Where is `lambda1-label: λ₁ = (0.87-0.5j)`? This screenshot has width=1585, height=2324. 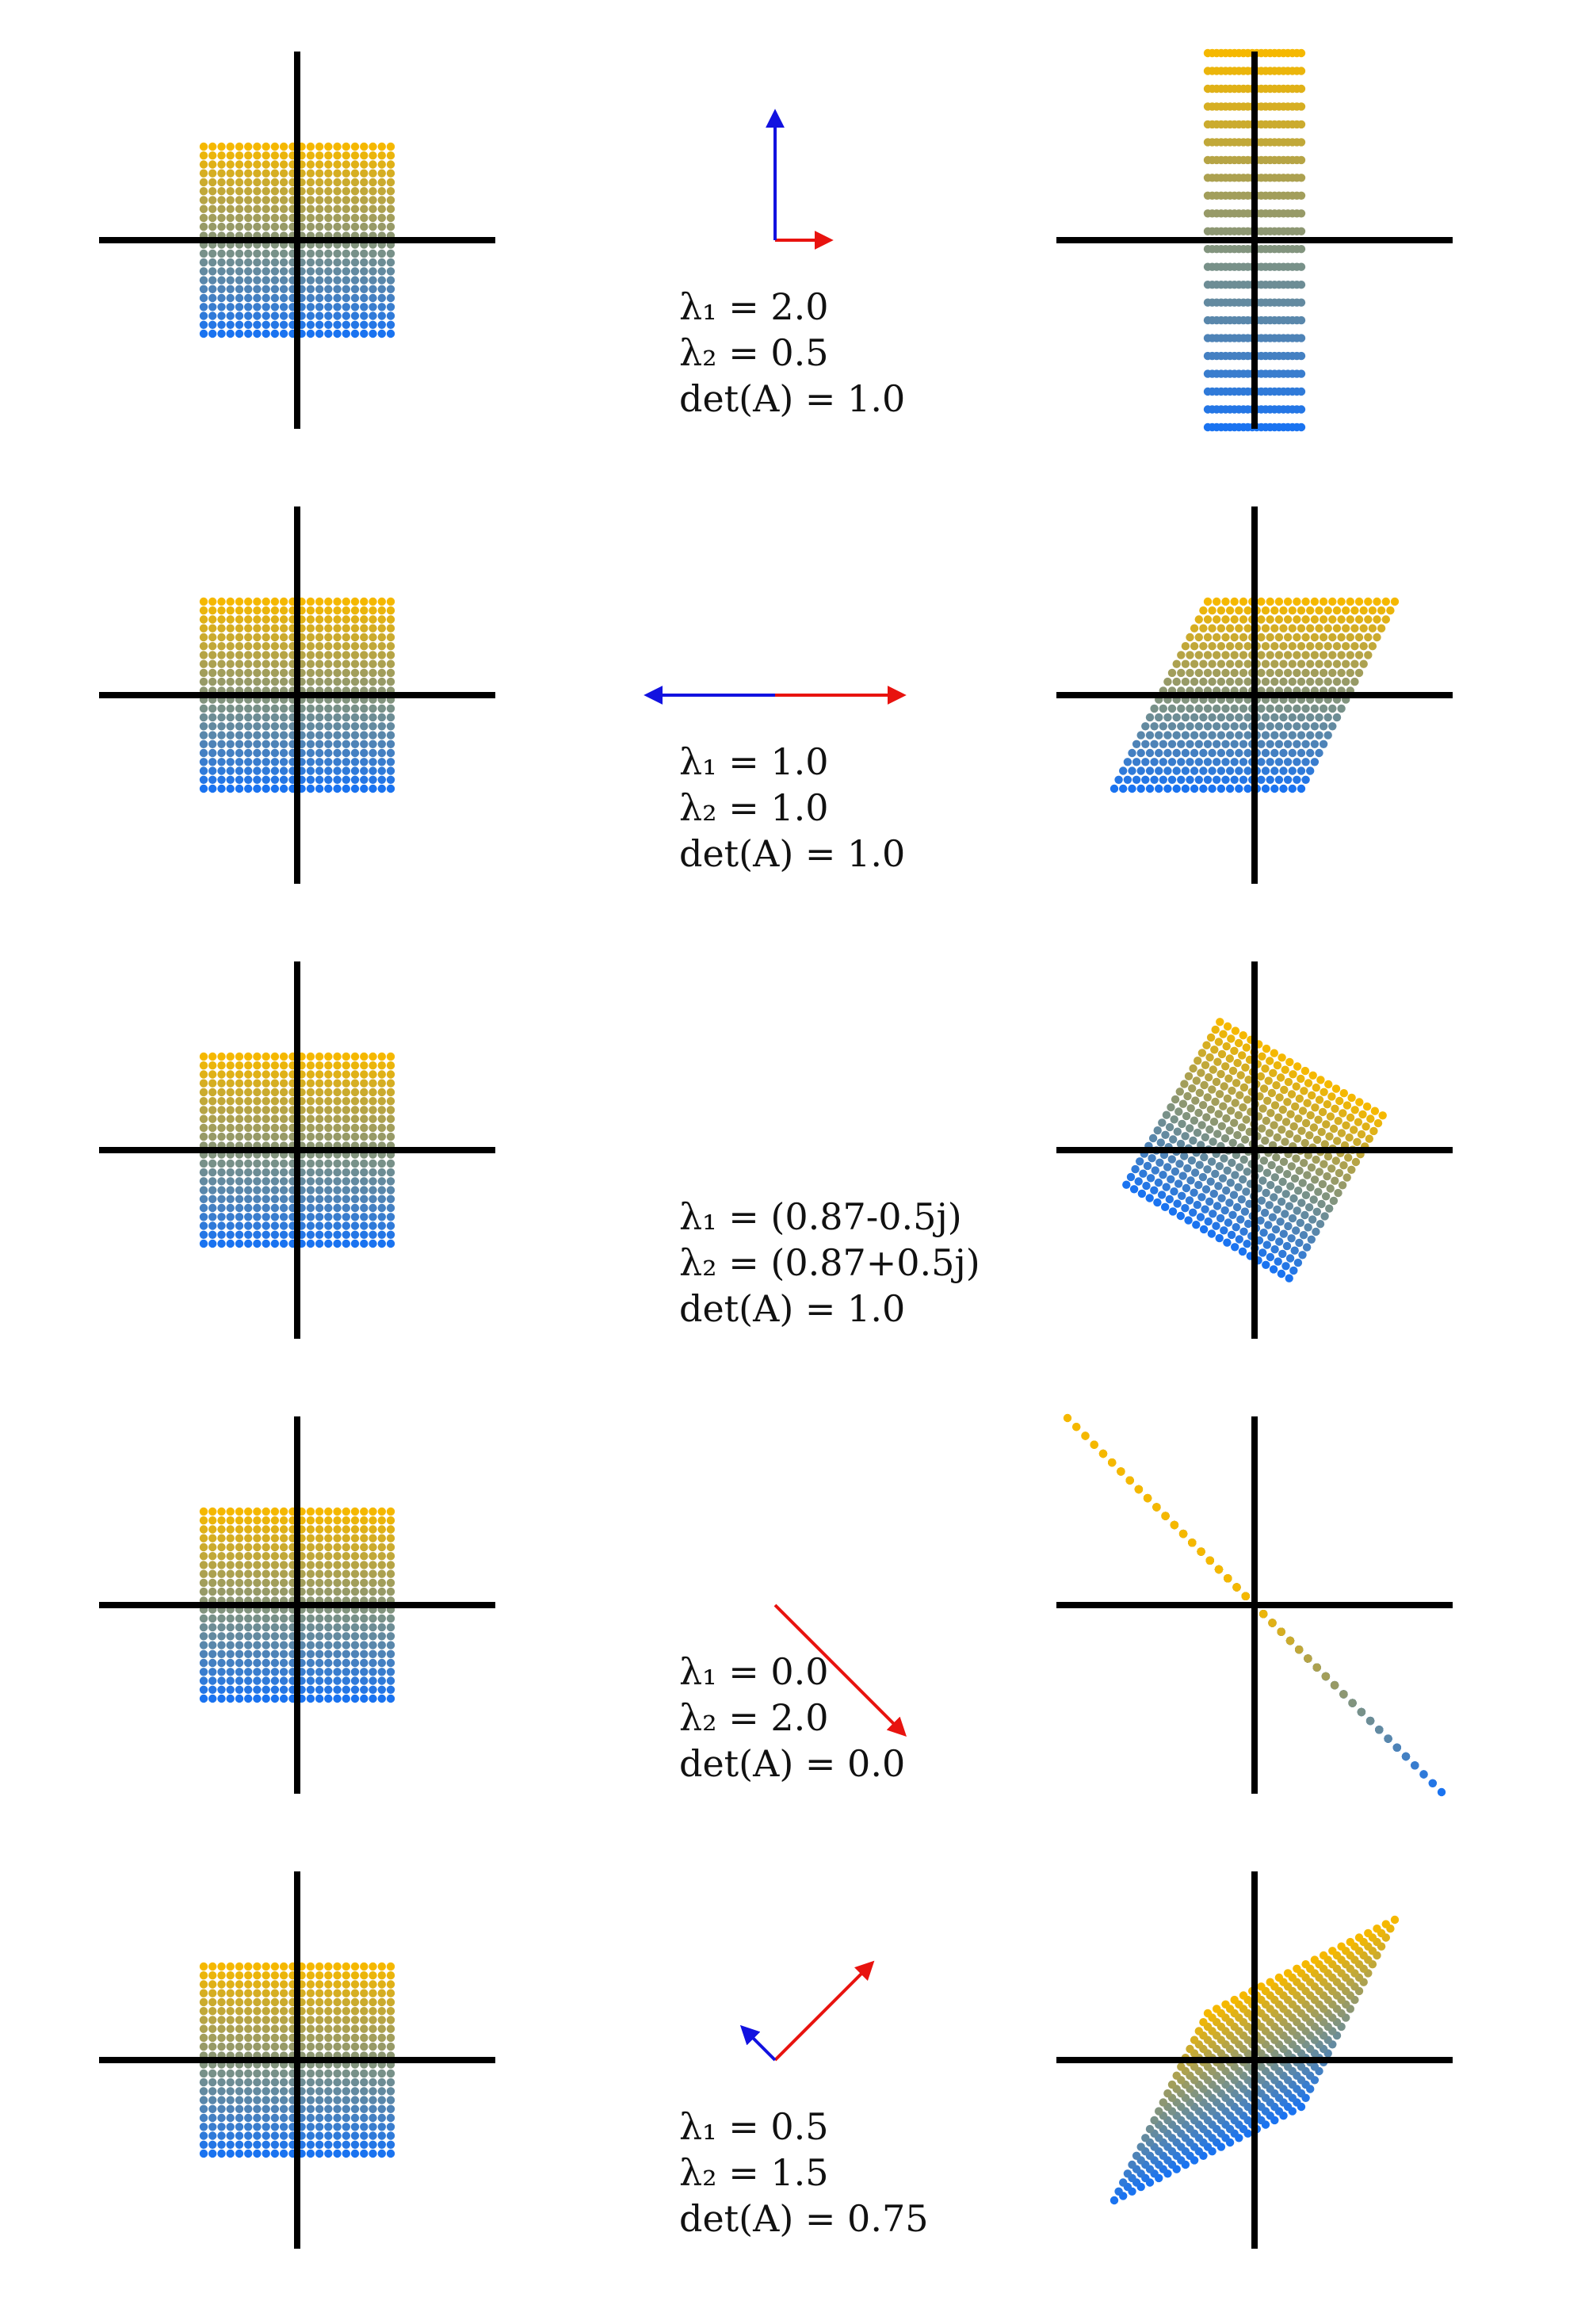
lambda1-label: λ₁ = (0.87-0.5j) is located at coordinates (820, 1216).